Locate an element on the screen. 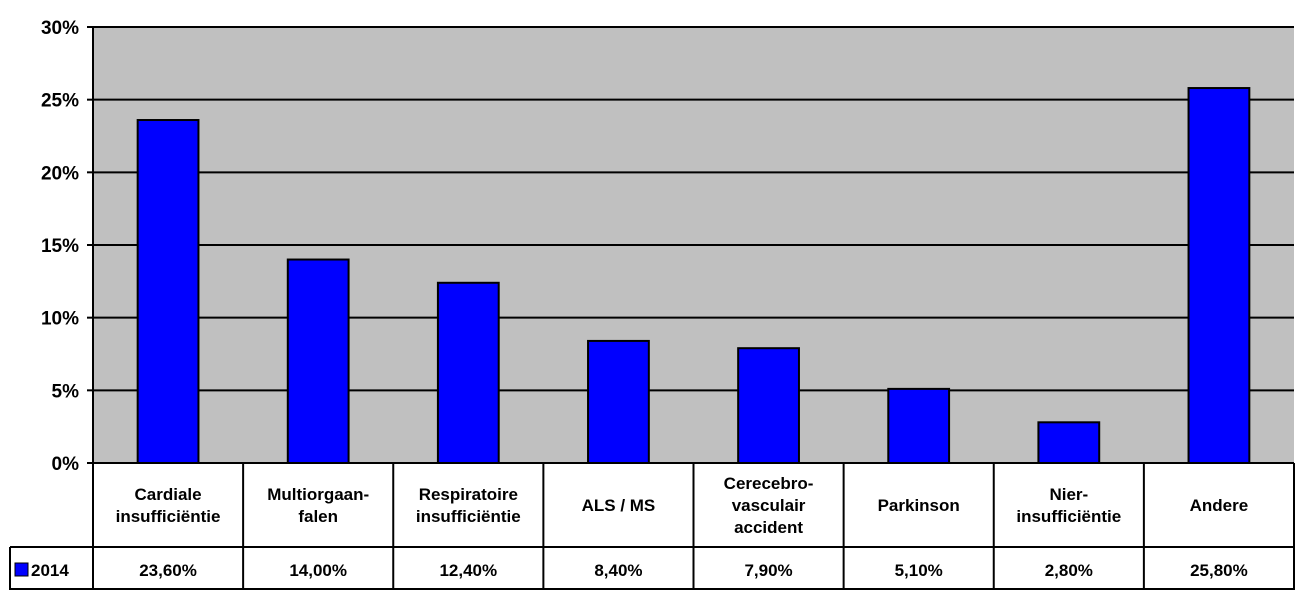  data-label: 8,40% is located at coordinates (618, 570).